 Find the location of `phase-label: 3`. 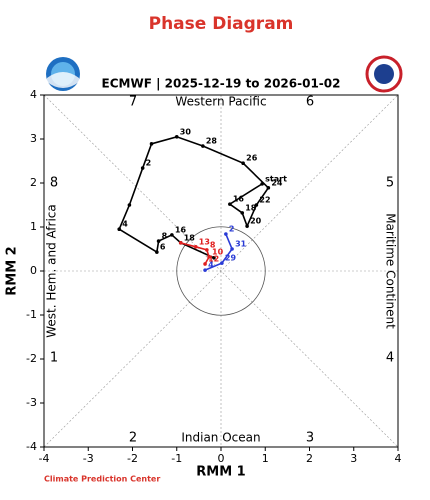

phase-label: 3 is located at coordinates (310, 438).